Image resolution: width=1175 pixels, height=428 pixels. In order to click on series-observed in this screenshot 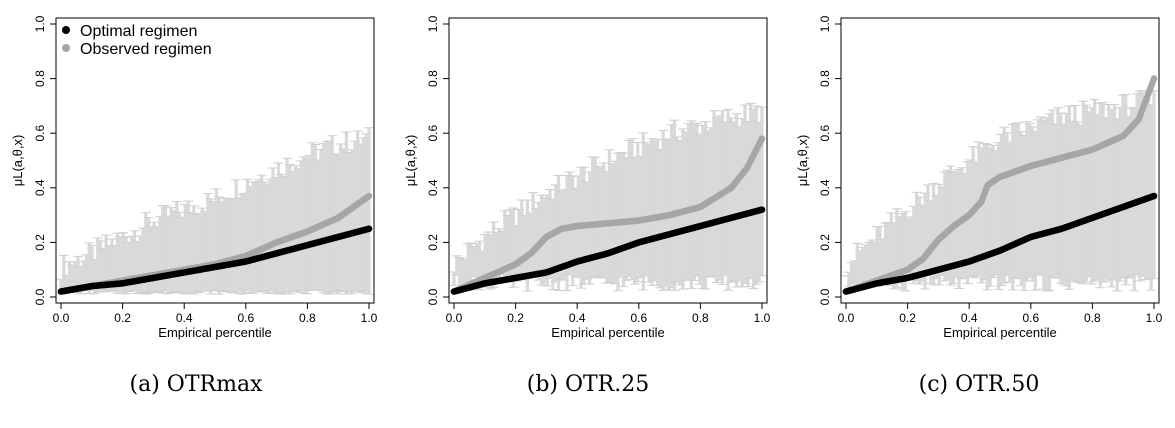, I will do `click(1000, 185)`.